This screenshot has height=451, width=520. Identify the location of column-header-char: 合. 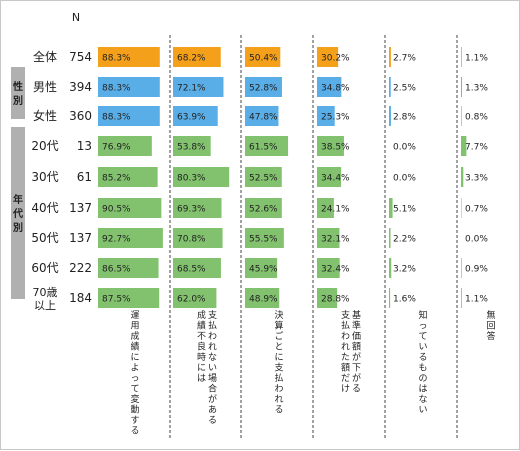
(212, 389).